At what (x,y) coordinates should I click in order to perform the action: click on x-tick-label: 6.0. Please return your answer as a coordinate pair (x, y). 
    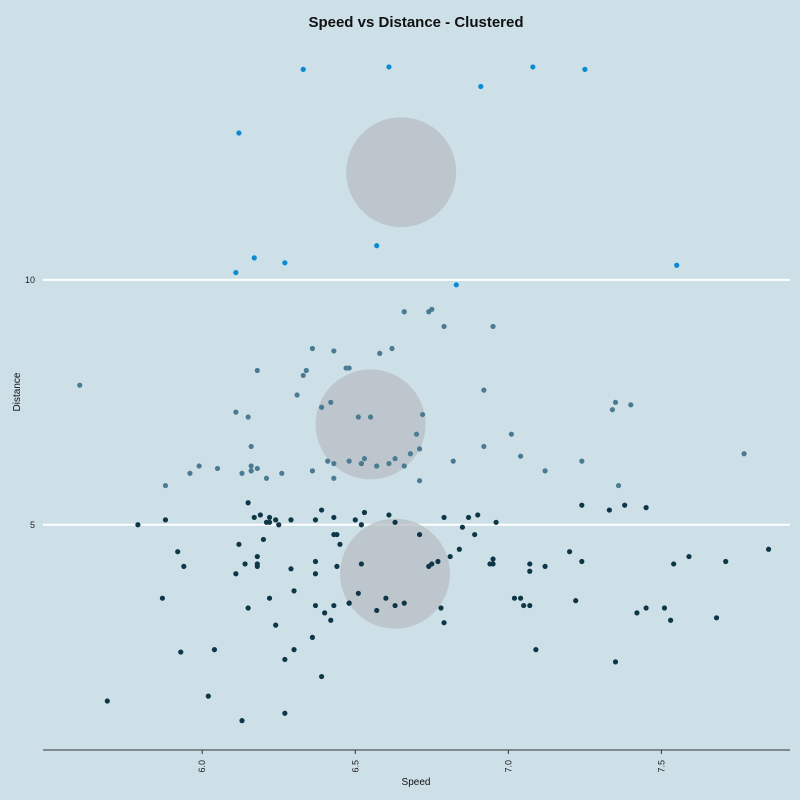
    Looking at the image, I should click on (202, 766).